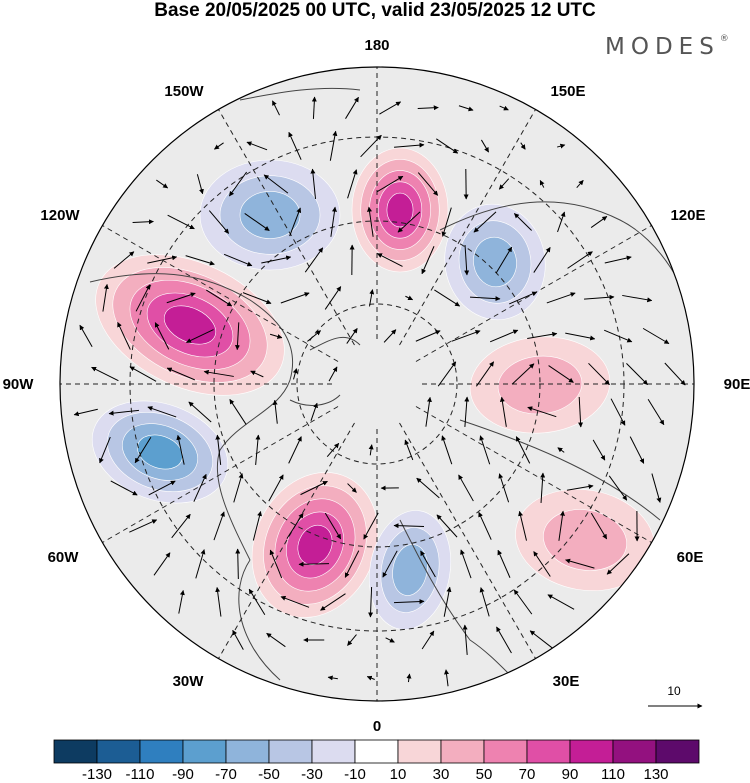  What do you see at coordinates (376, 45) in the screenshot?
I see `lon-label-180: 180` at bounding box center [376, 45].